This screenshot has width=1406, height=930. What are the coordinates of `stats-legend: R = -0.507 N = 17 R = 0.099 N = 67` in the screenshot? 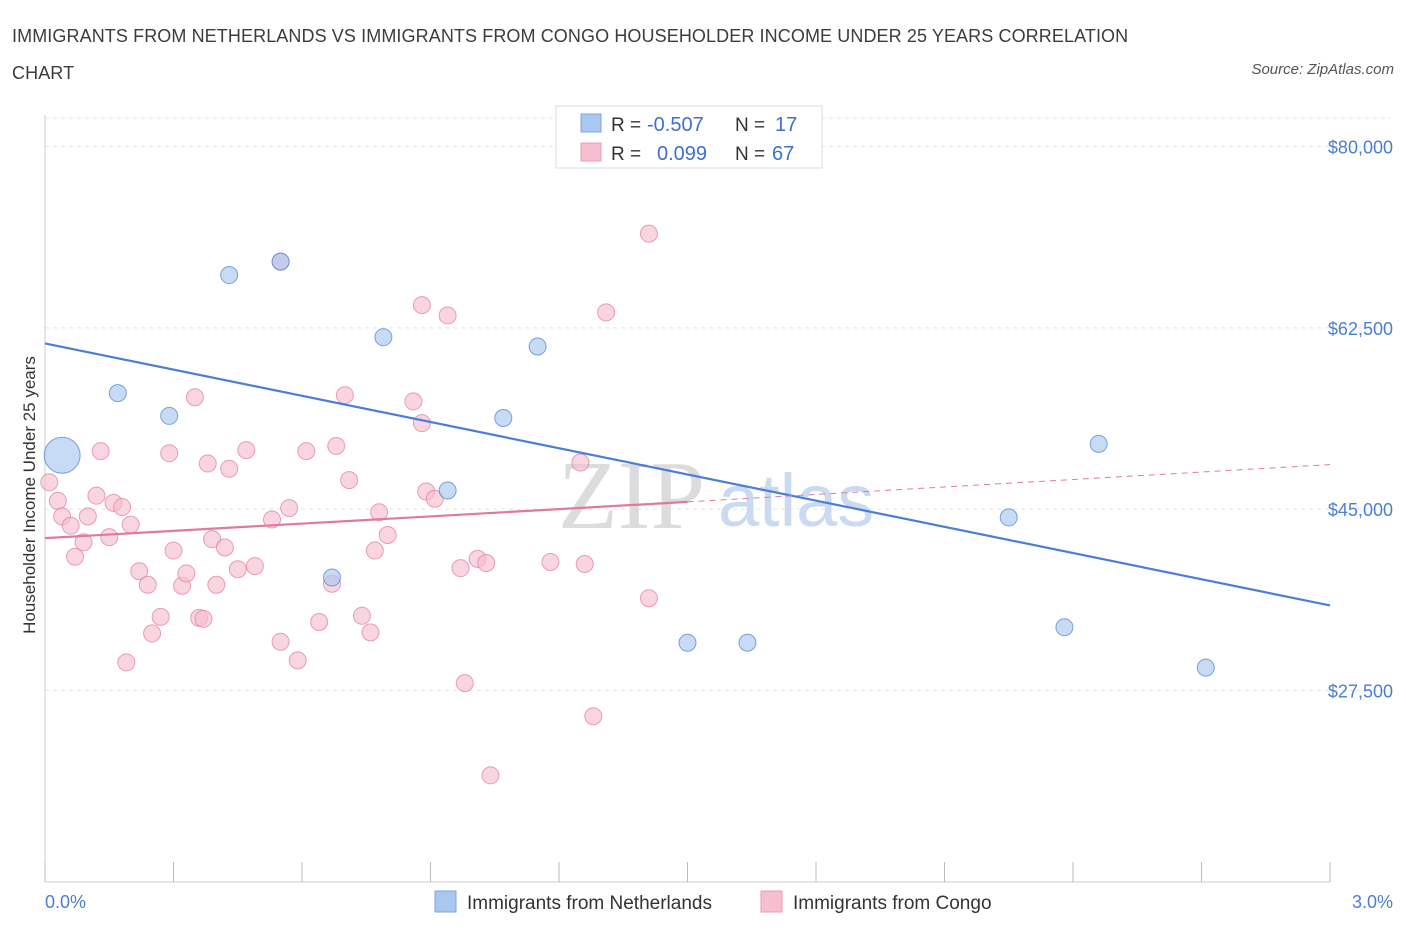 It's located at (689, 137).